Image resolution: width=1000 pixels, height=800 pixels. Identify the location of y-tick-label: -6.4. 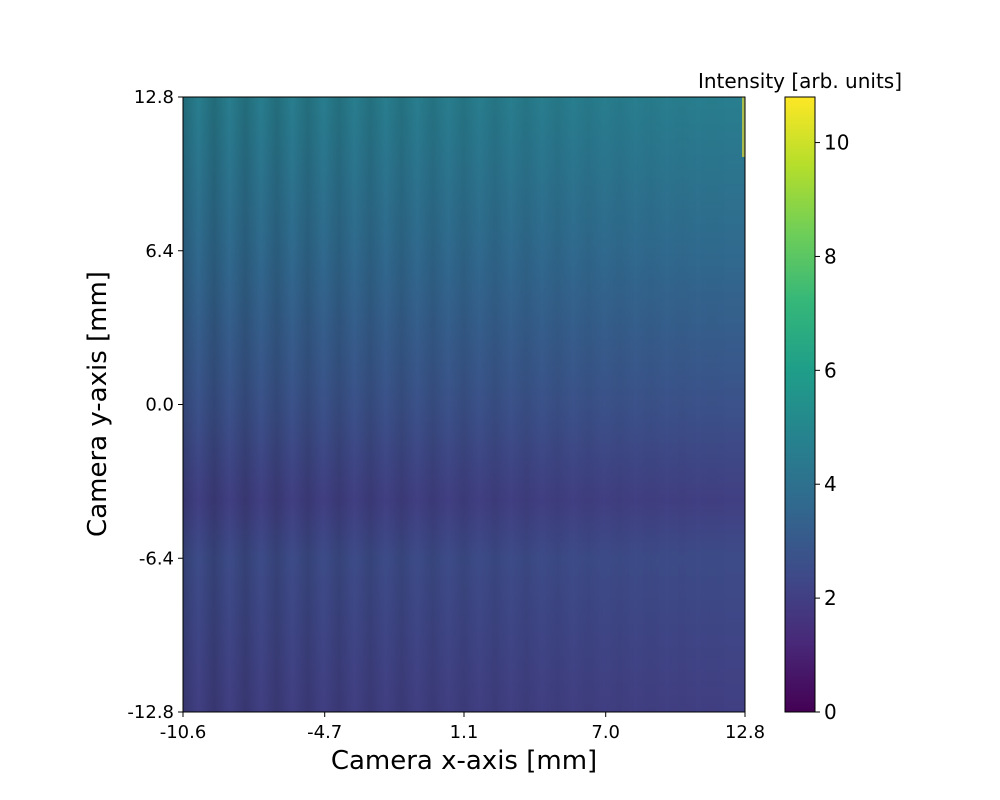
(156, 558).